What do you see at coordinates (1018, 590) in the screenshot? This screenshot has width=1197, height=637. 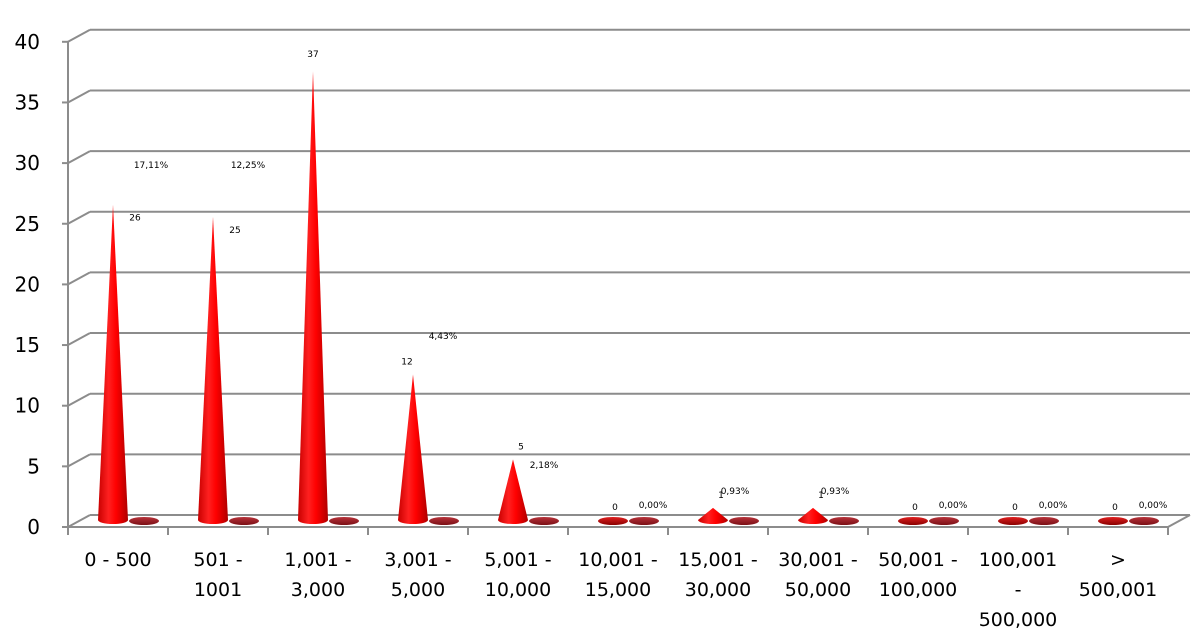 I see `x-tick-label: -` at bounding box center [1018, 590].